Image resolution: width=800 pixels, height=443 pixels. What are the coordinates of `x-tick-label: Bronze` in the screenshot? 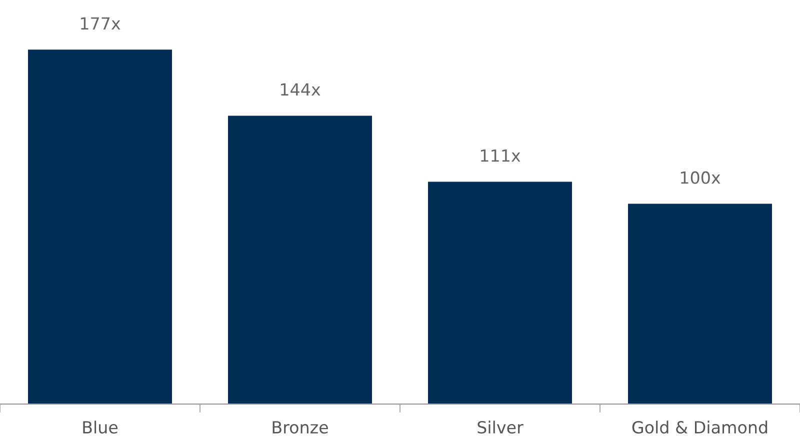 It's located at (300, 427).